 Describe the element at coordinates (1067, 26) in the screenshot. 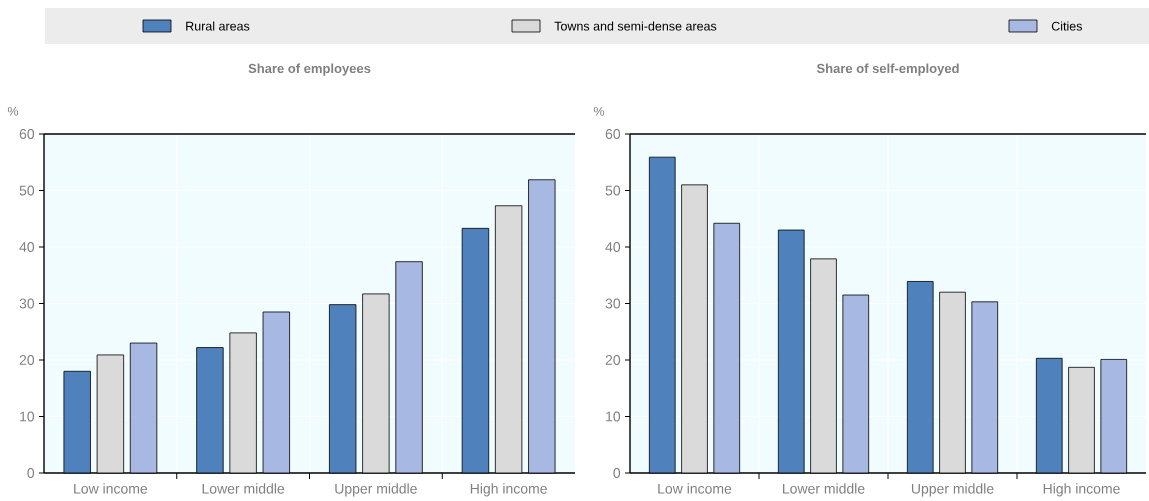

I see `legend-label: Cities` at that location.